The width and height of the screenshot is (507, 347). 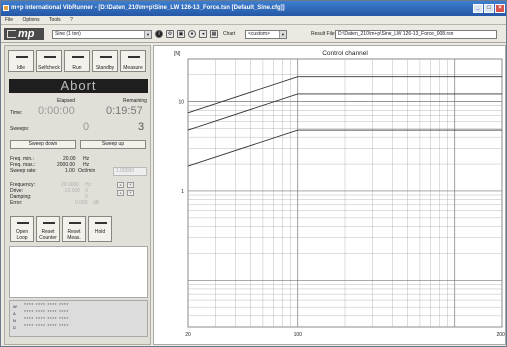 What do you see at coordinates (177, 54) in the screenshot?
I see `y-axis-label: [N]` at bounding box center [177, 54].